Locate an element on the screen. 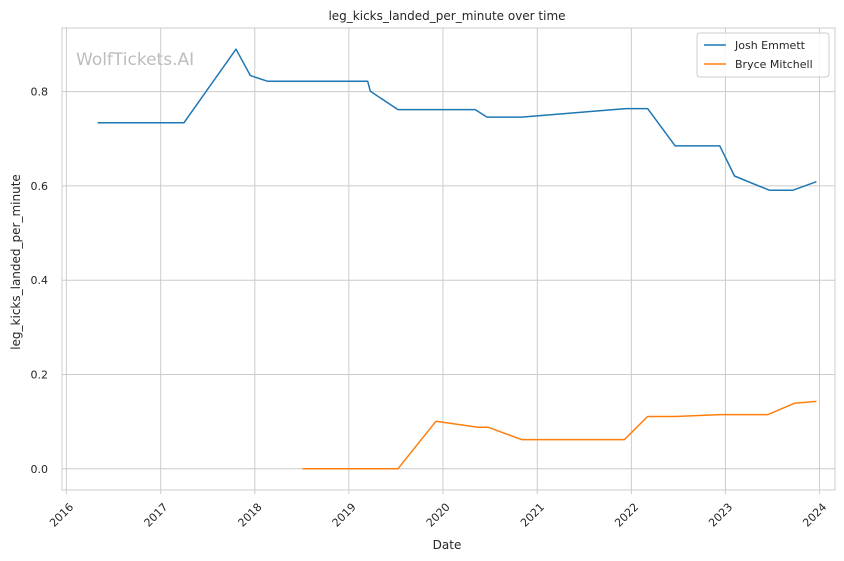 This screenshot has height=561, width=844. legend-box is located at coordinates (763, 55).